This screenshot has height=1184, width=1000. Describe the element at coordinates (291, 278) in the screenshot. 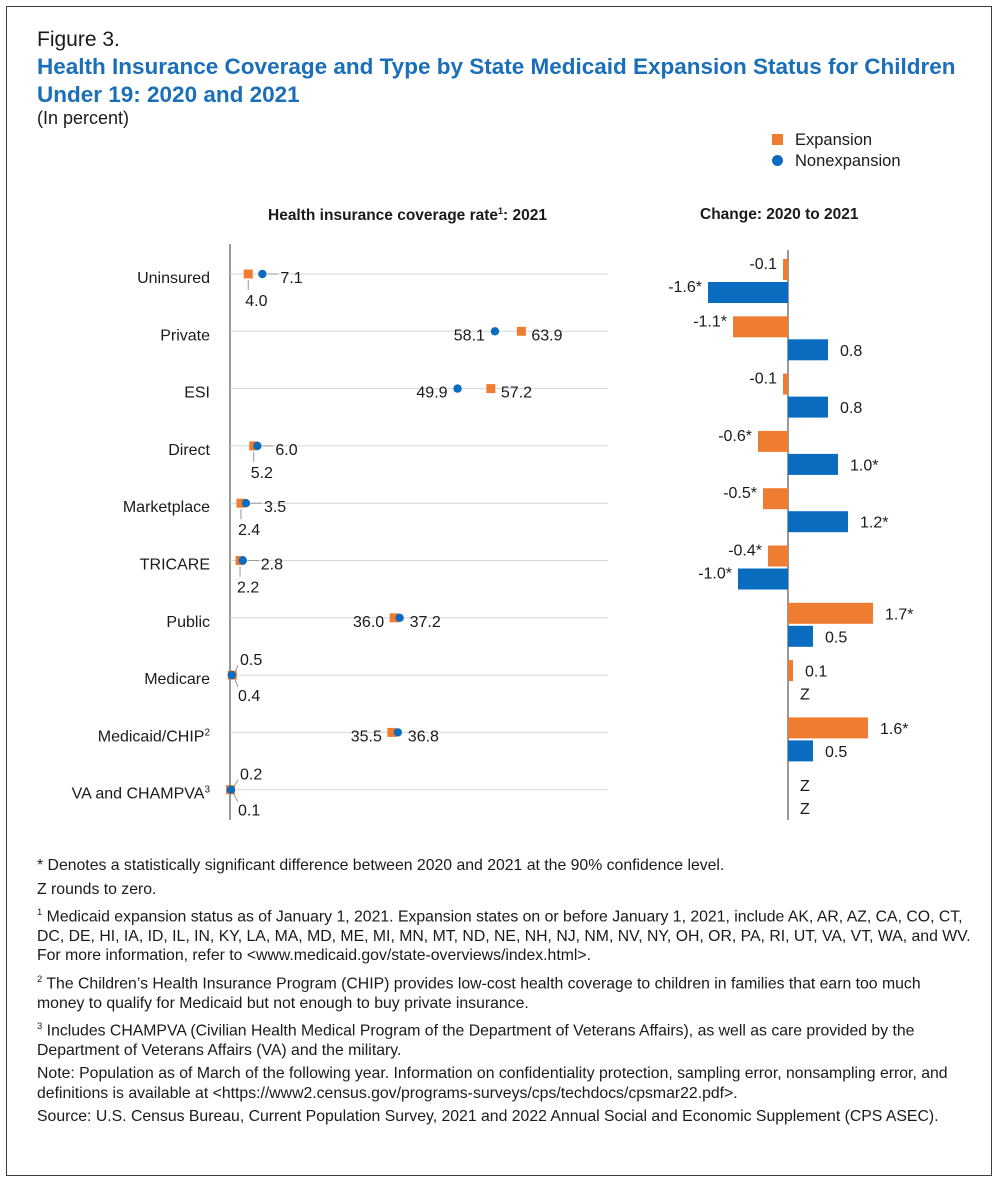

I see `point-label-right-uninsured: 7.1` at that location.